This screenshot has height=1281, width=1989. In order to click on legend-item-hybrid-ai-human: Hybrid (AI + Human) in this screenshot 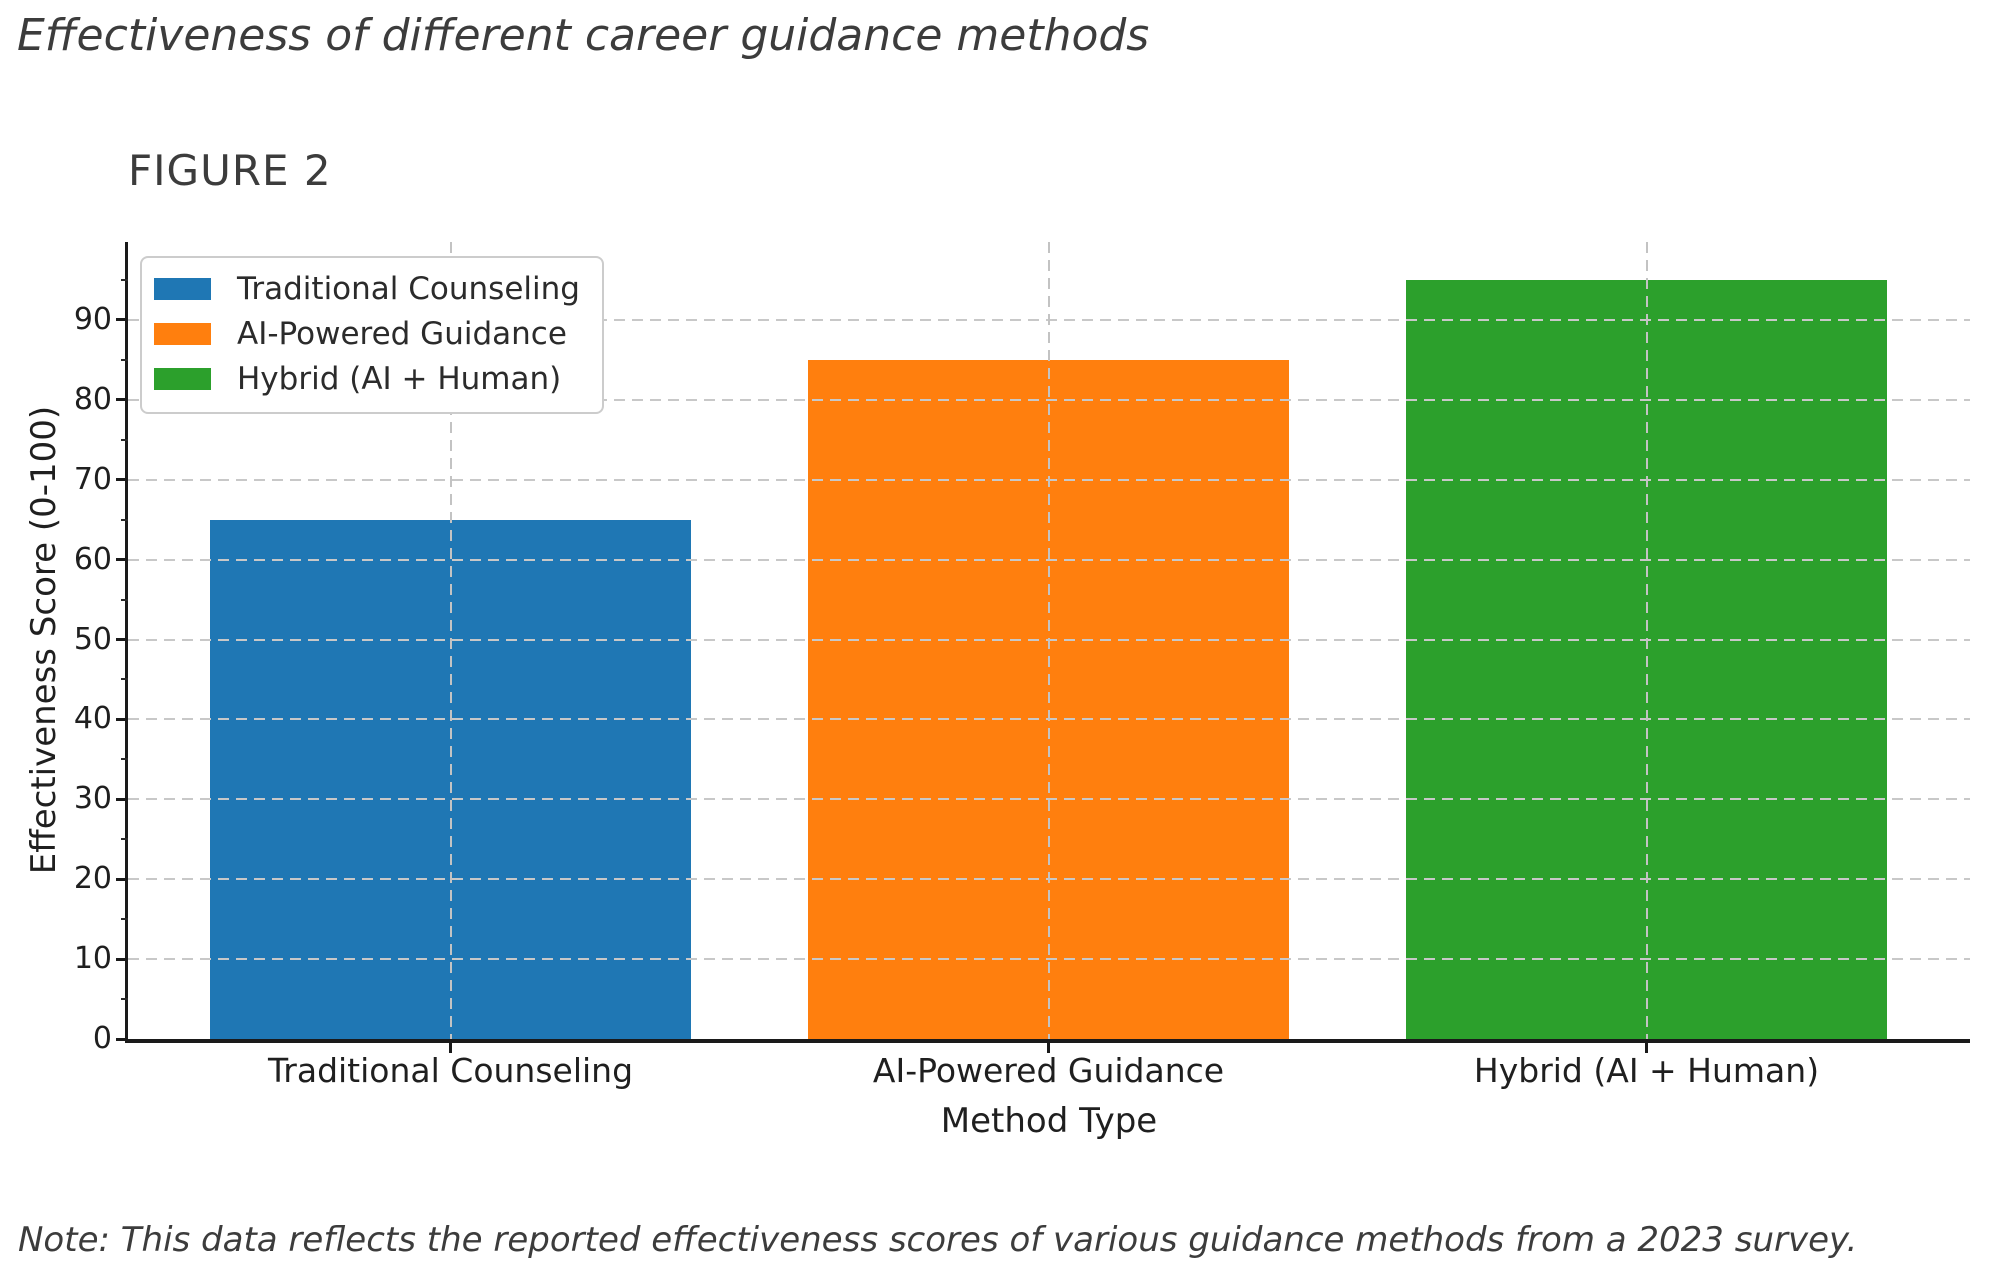, I will do `click(367, 379)`.